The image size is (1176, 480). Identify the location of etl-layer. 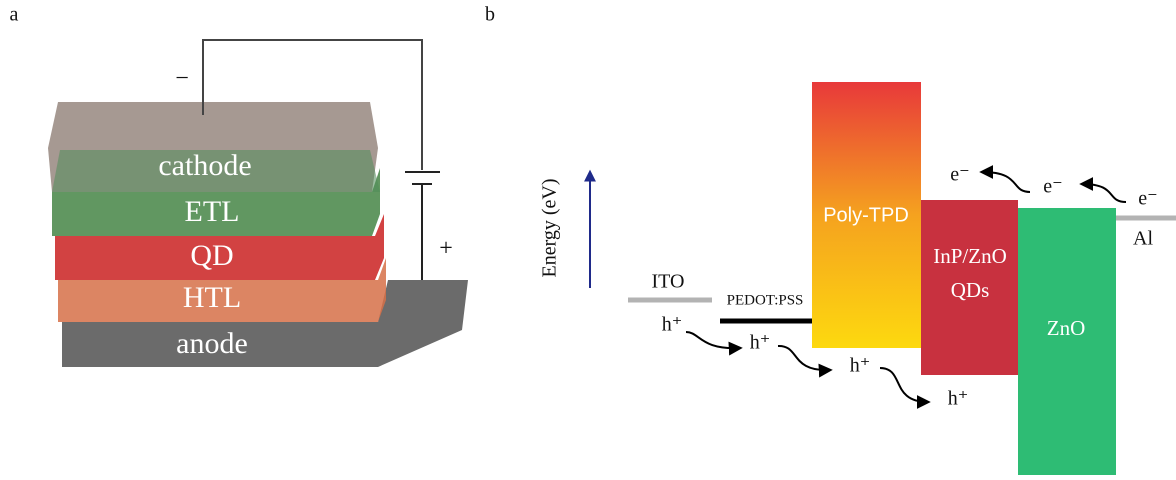
(216, 202).